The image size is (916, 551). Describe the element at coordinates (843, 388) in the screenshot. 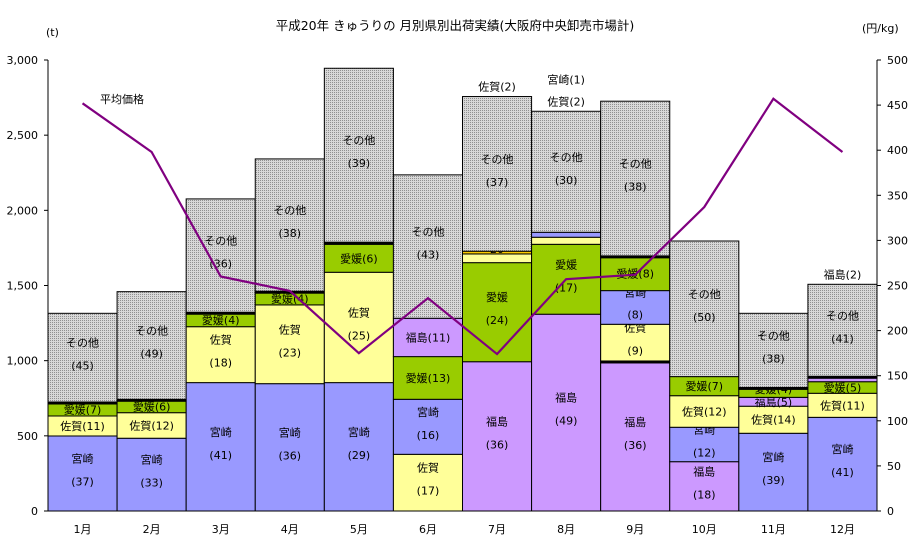

I see `segment-label: 愛媛(5)` at that location.